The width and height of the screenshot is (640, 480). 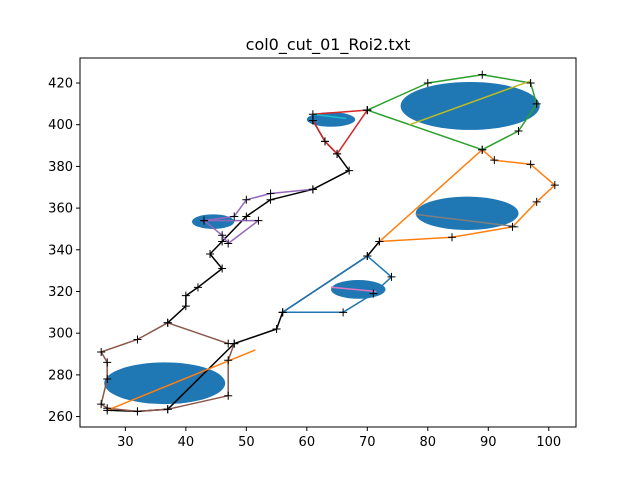 What do you see at coordinates (328, 45) in the screenshot?
I see `chart-title: col0_cut_01_Roi2.txt` at bounding box center [328, 45].